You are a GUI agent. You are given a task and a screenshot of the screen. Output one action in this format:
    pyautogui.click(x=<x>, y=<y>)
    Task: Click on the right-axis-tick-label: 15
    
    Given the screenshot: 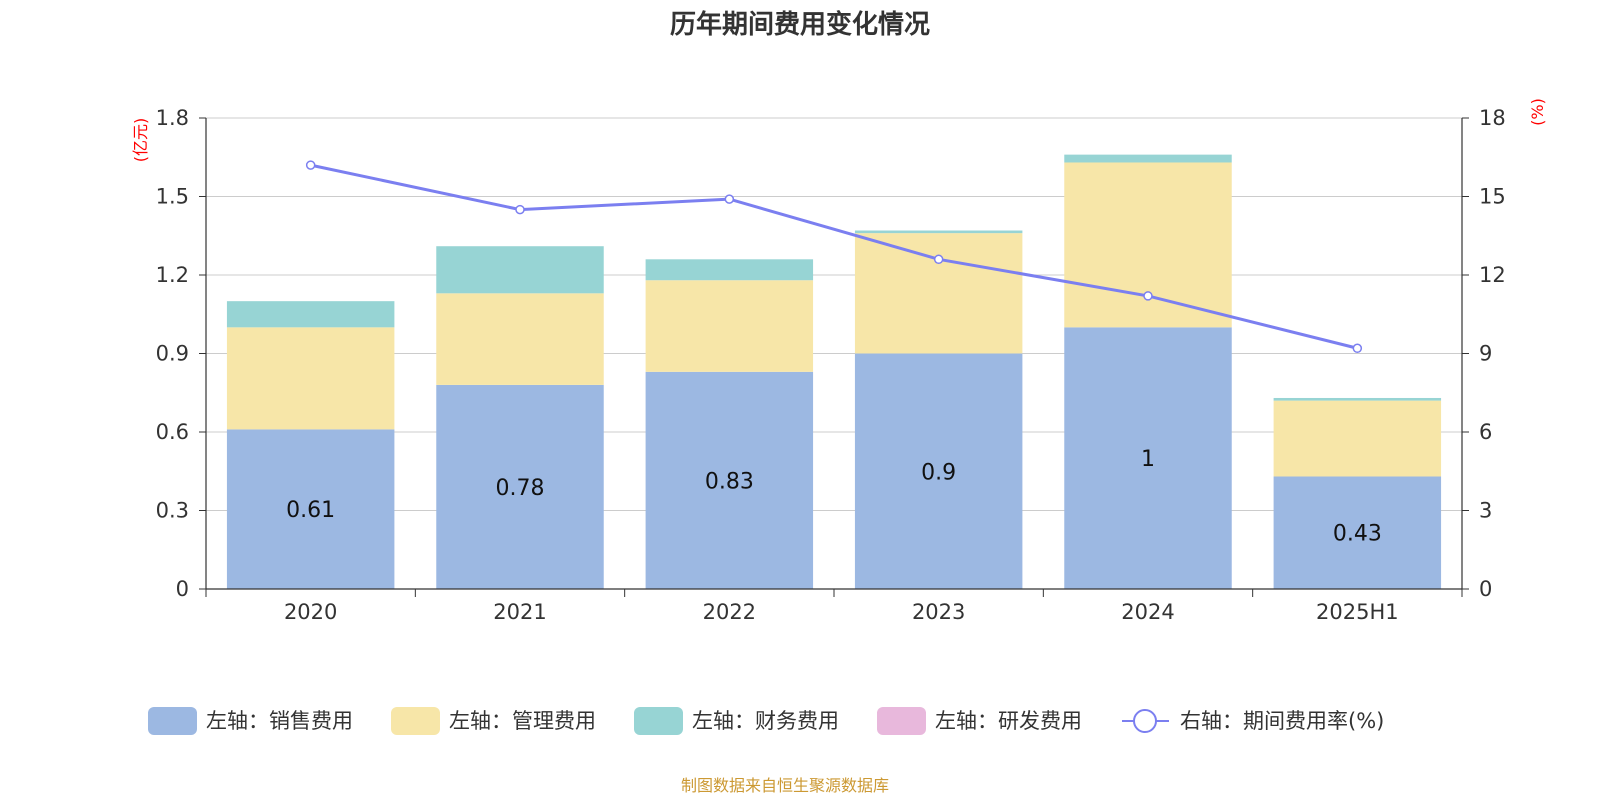 What is the action you would take?
    pyautogui.click(x=1492, y=197)
    